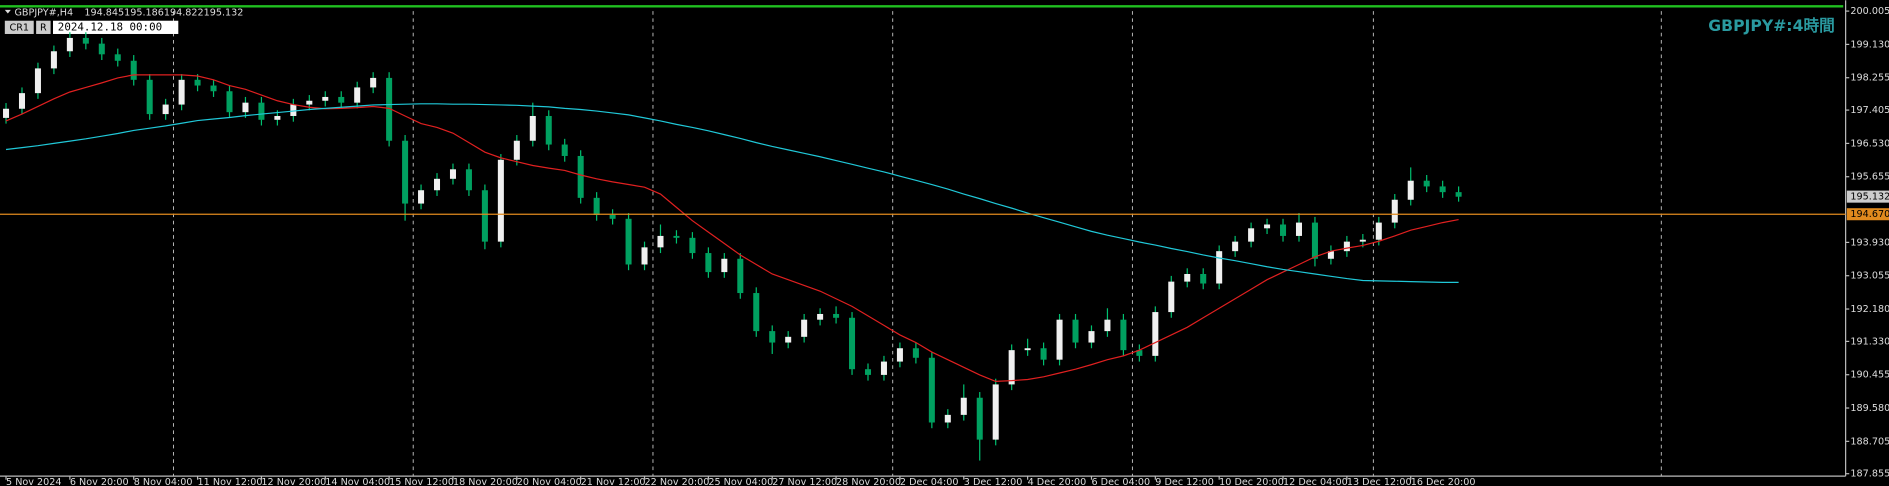 The image size is (1889, 486). What do you see at coordinates (1184, 481) in the screenshot?
I see `x-tick-label: 9 Dec 12:00` at bounding box center [1184, 481].